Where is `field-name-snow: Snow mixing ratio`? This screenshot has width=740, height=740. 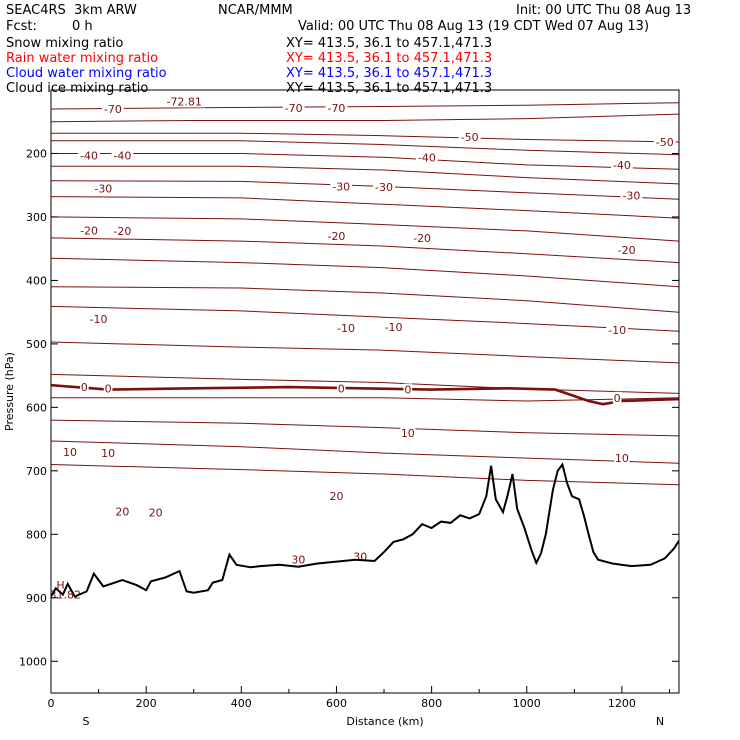 field-name-snow: Snow mixing ratio is located at coordinates (65, 43).